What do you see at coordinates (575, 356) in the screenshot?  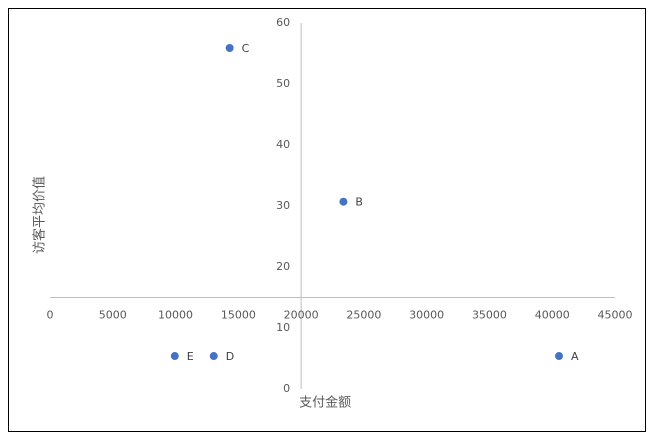 I see `point-label: A` at bounding box center [575, 356].